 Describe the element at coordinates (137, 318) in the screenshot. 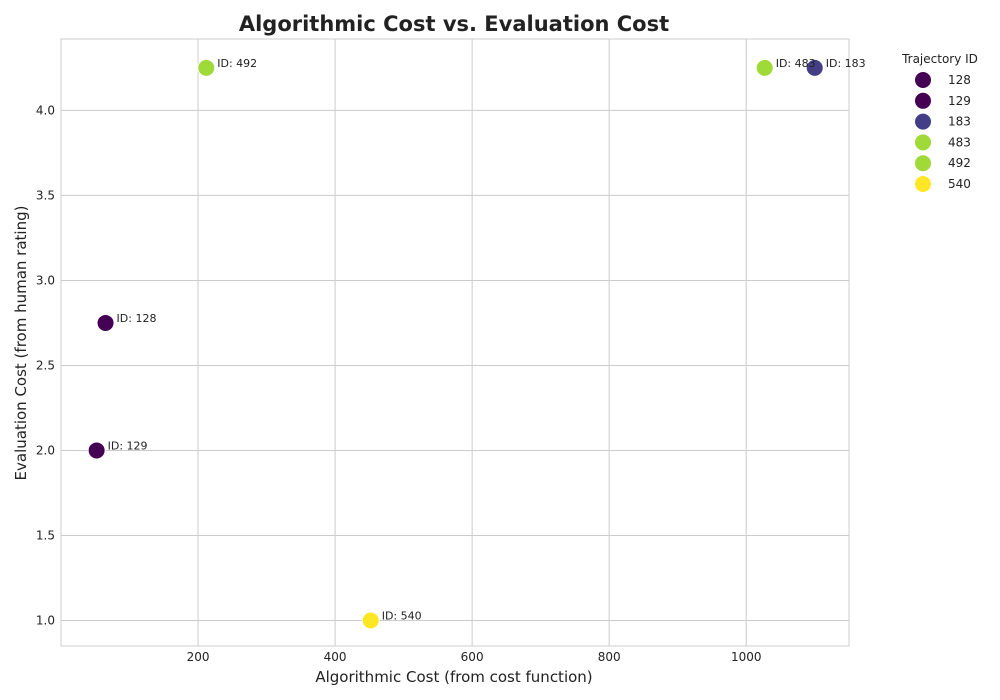

I see `data-label: ID: 128` at that location.